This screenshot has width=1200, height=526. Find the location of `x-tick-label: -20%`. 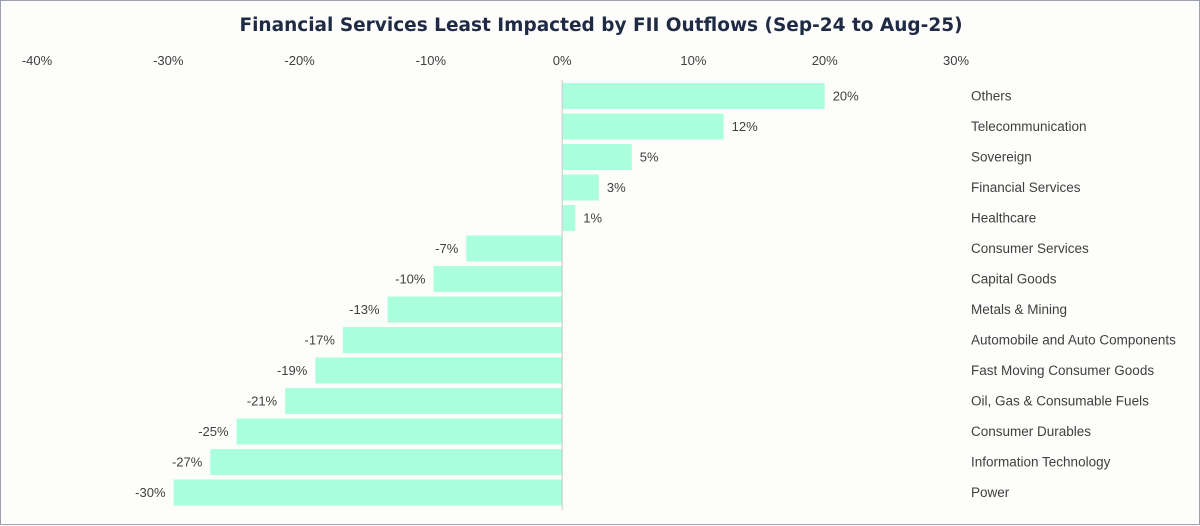

x-tick-label: -20% is located at coordinates (299, 60).